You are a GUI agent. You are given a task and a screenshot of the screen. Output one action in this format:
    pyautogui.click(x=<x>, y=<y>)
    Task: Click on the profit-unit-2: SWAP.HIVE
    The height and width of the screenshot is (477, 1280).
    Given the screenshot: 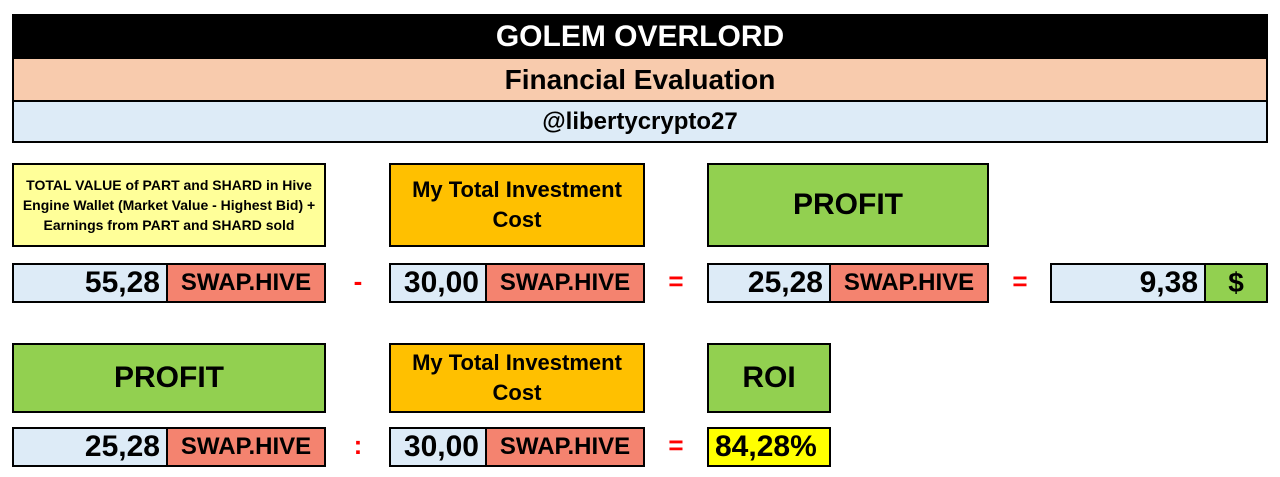 What is the action you would take?
    pyautogui.click(x=246, y=447)
    